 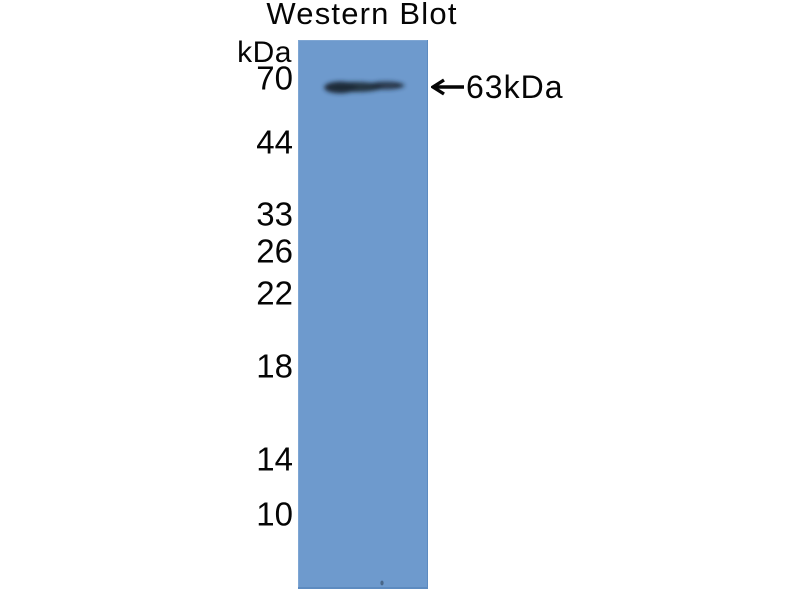 What do you see at coordinates (515, 87) in the screenshot?
I see `band-size-label: 63kDa` at bounding box center [515, 87].